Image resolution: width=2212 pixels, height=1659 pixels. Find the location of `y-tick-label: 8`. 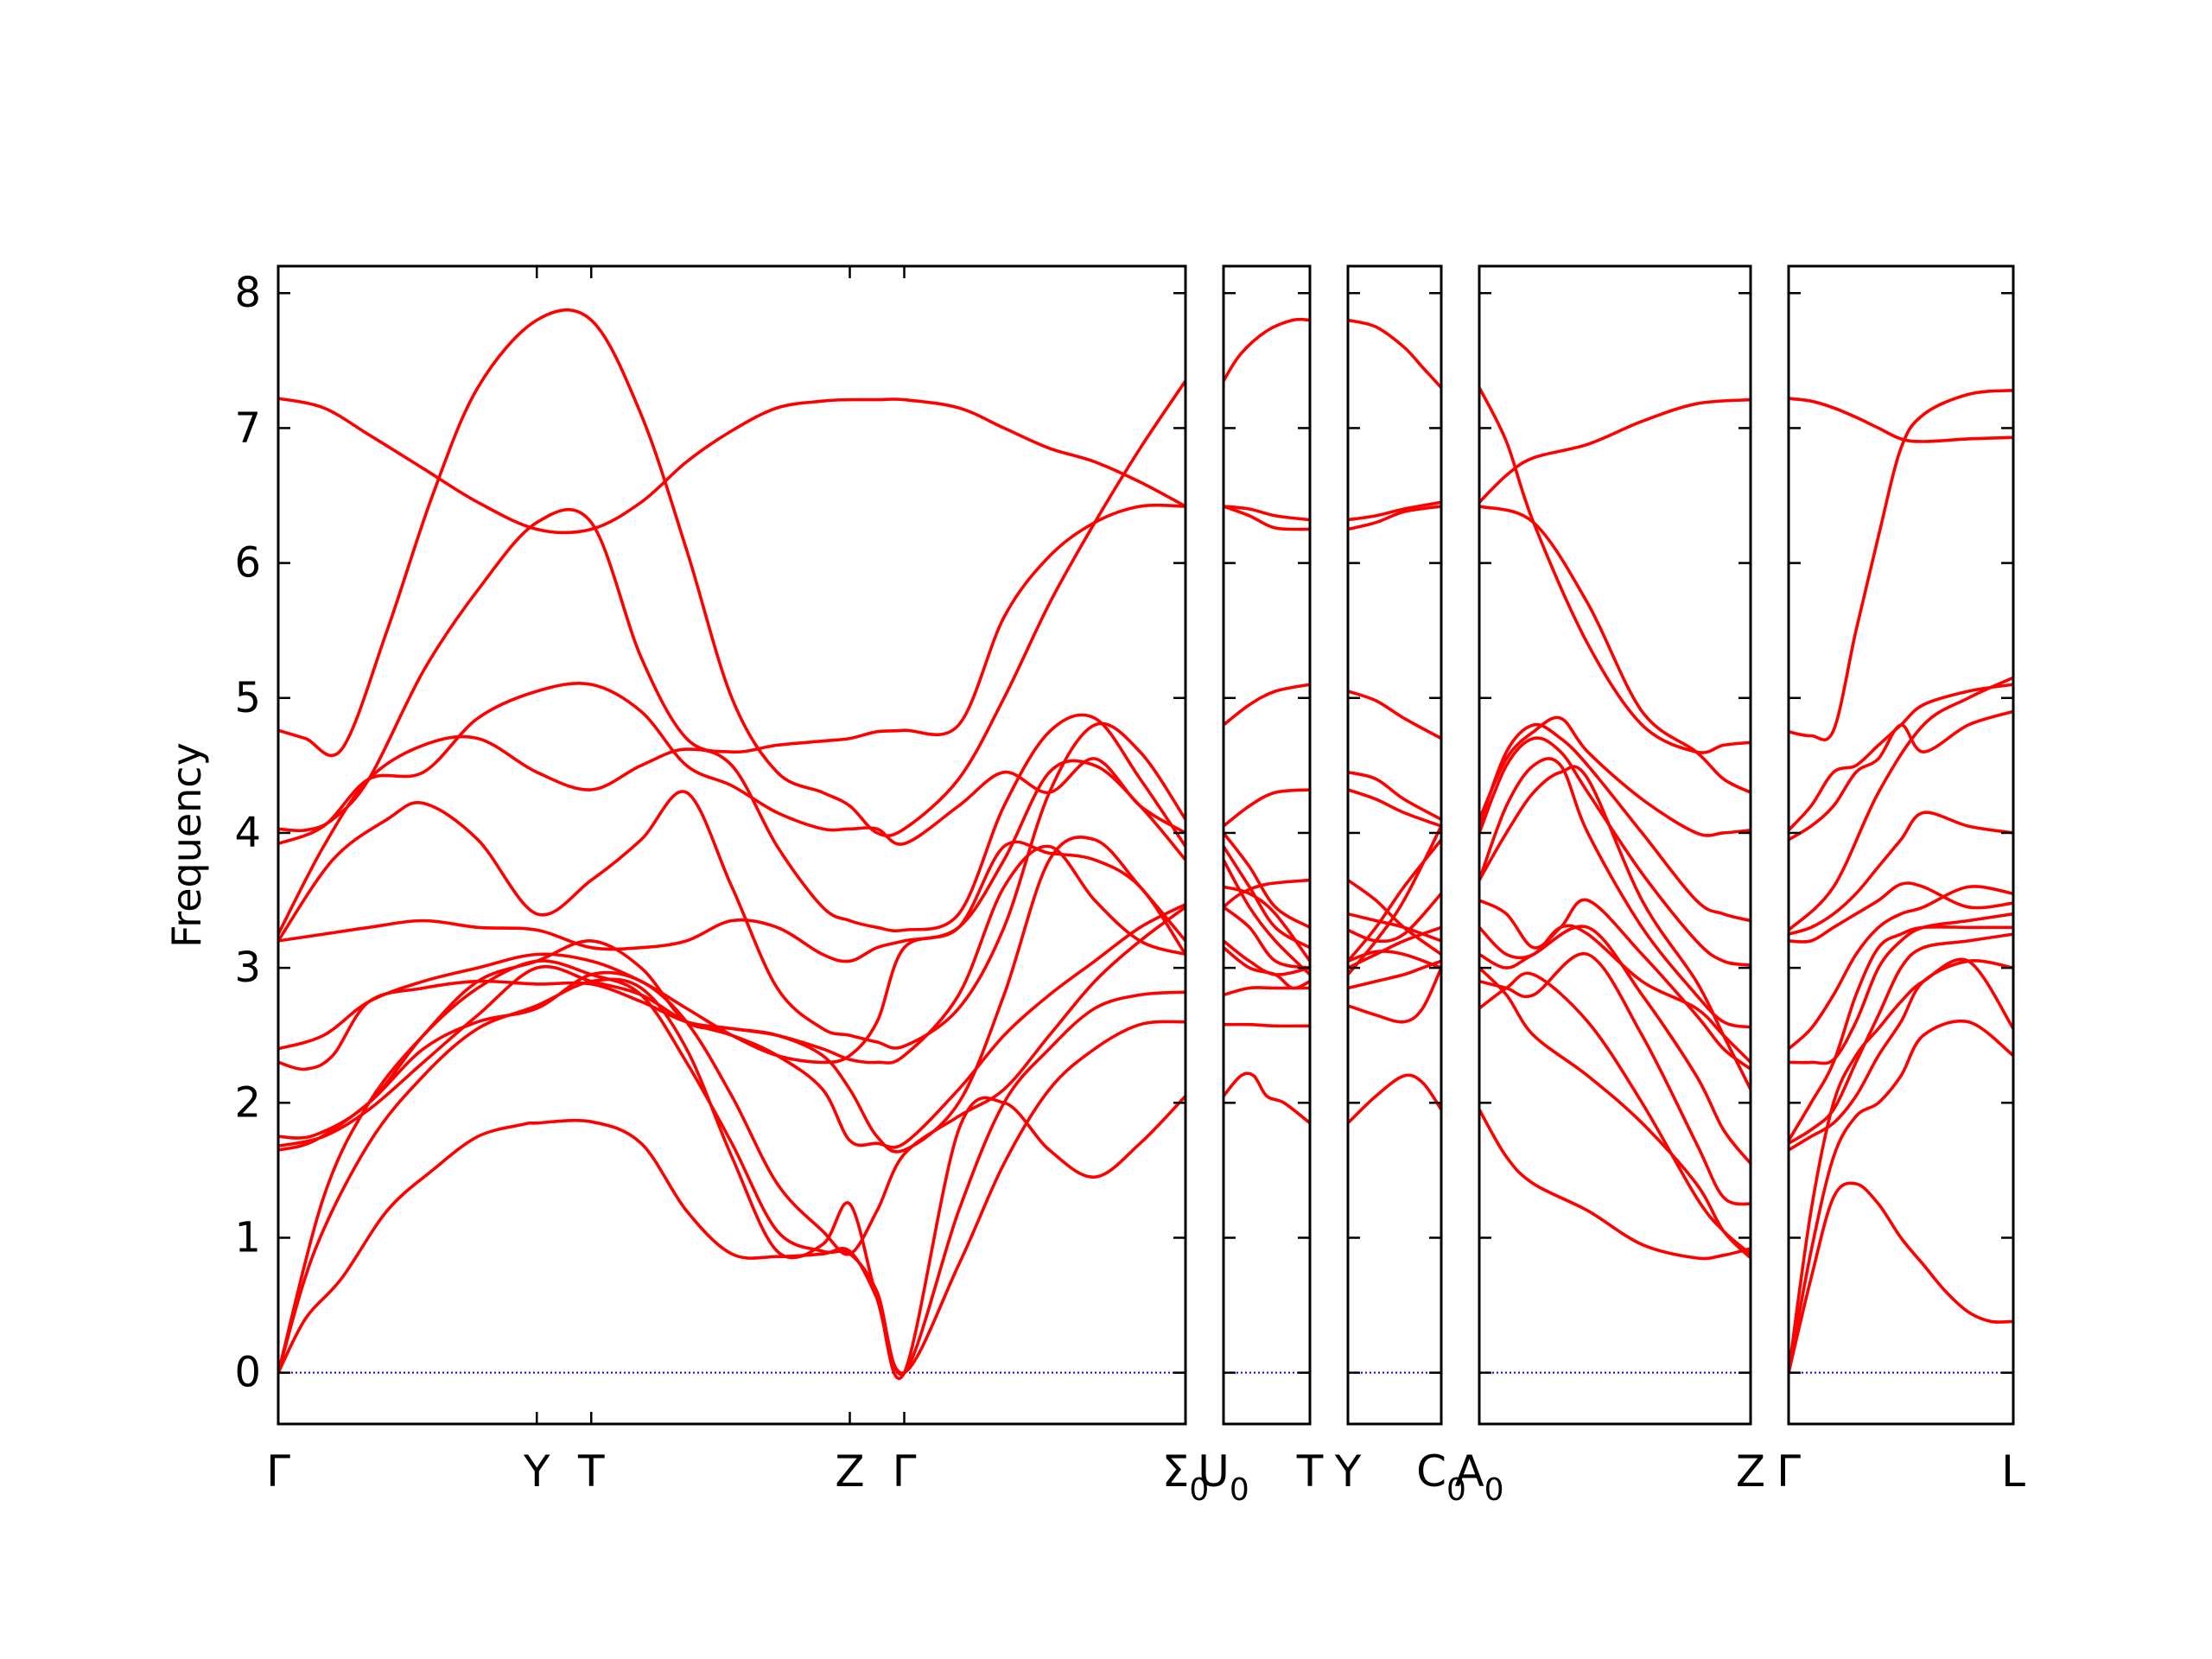

y-tick-label: 8 is located at coordinates (247, 293).